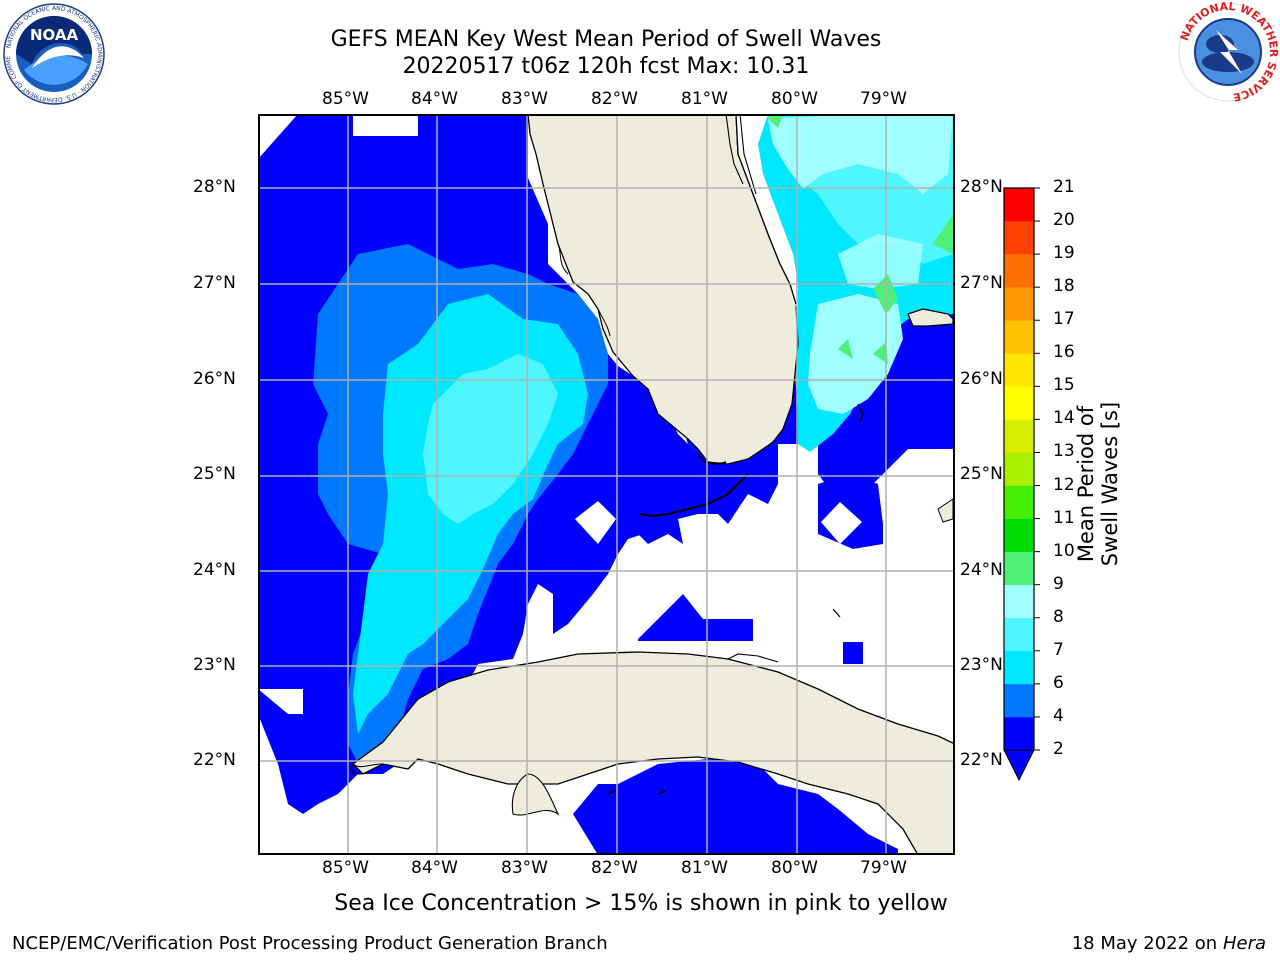  What do you see at coordinates (345, 868) in the screenshot?
I see `lon-label-bottom: 85°W` at bounding box center [345, 868].